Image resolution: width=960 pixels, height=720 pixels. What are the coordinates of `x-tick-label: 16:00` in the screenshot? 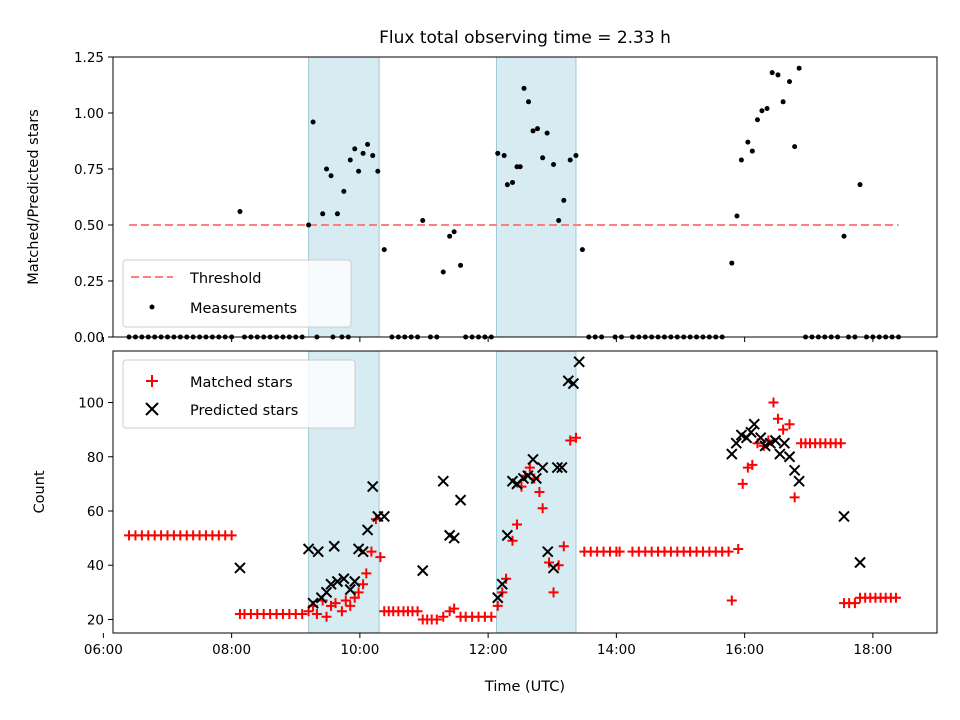 It's located at (744, 650).